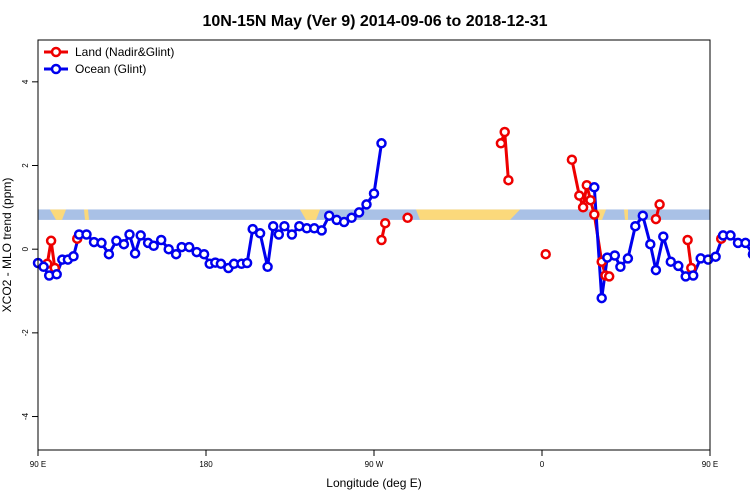  Describe the element at coordinates (109, 60) in the screenshot. I see `legend: Land (Nadir&Glint) Ocean (Glint)` at that location.